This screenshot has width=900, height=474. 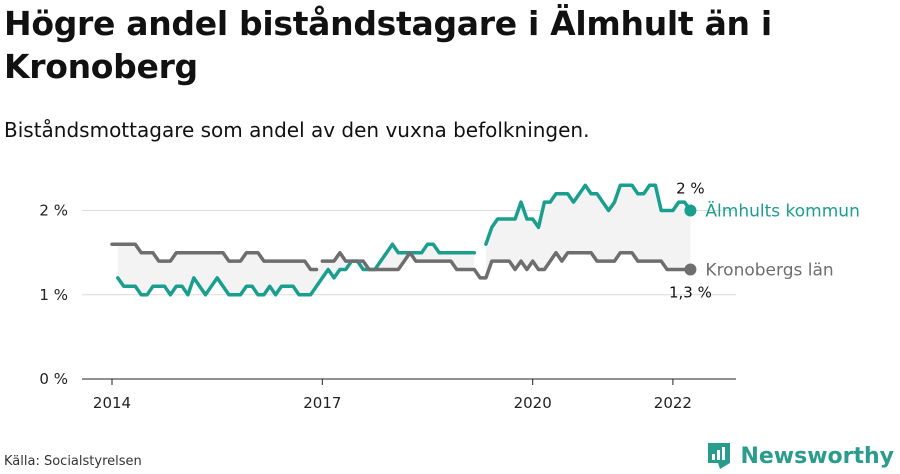 What do you see at coordinates (690, 210) in the screenshot?
I see `end-marker-almhult` at bounding box center [690, 210].